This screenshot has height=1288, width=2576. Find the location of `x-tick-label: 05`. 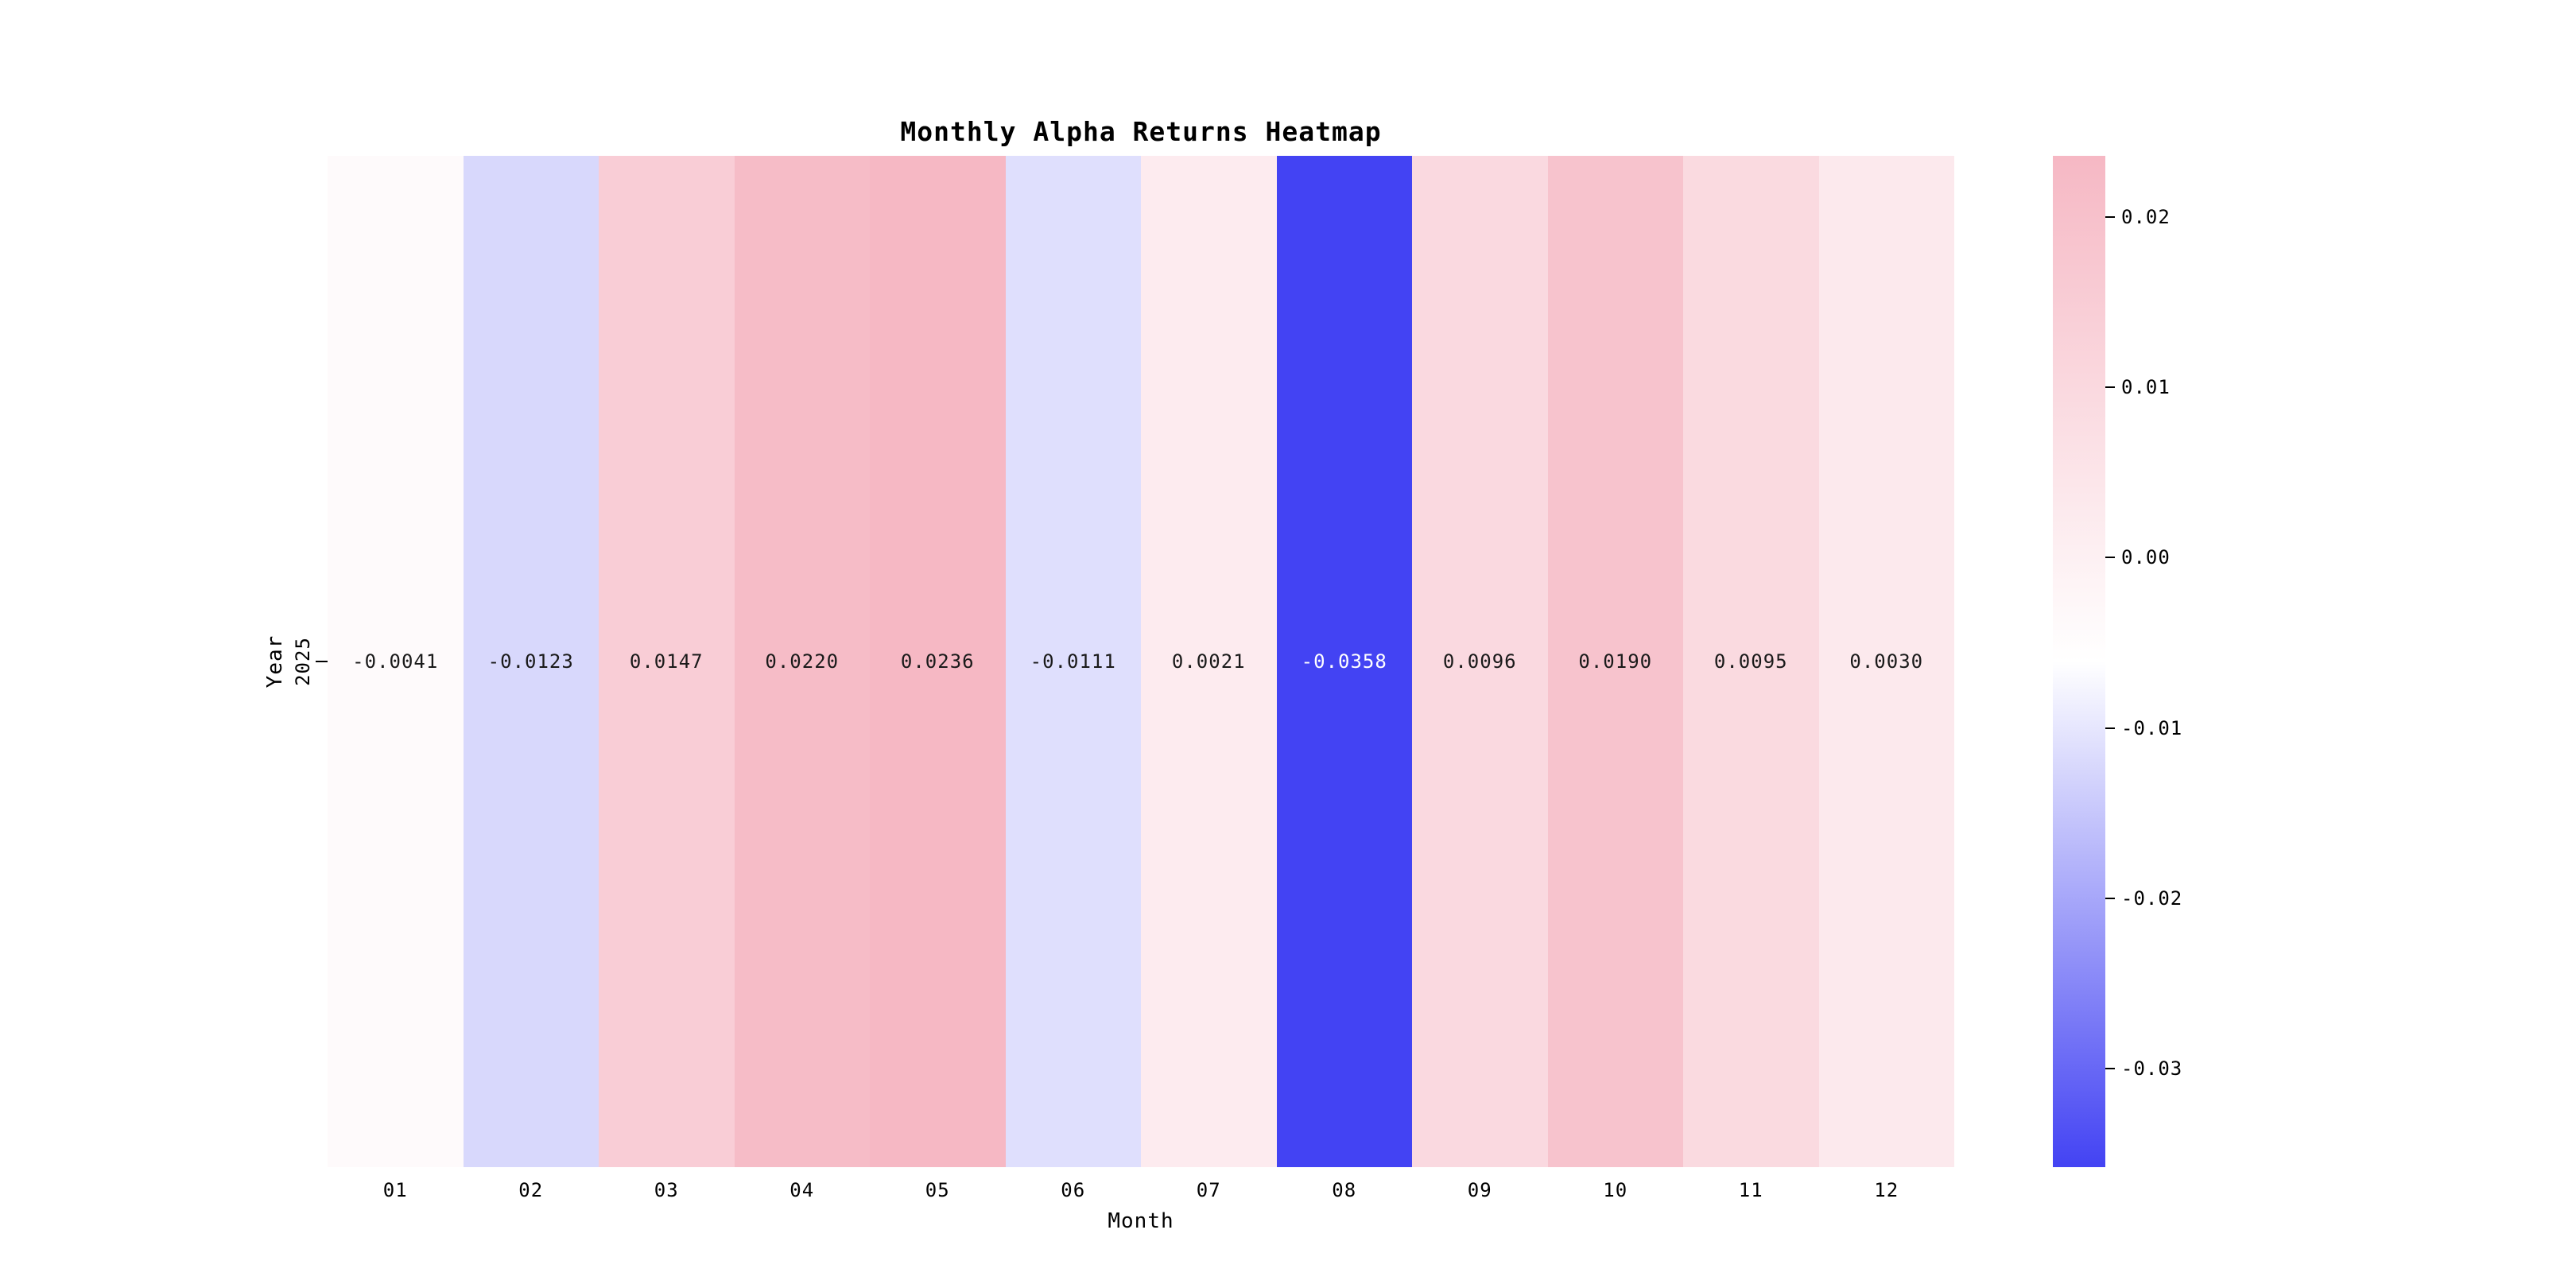

x-tick-label: 05 is located at coordinates (937, 1190).